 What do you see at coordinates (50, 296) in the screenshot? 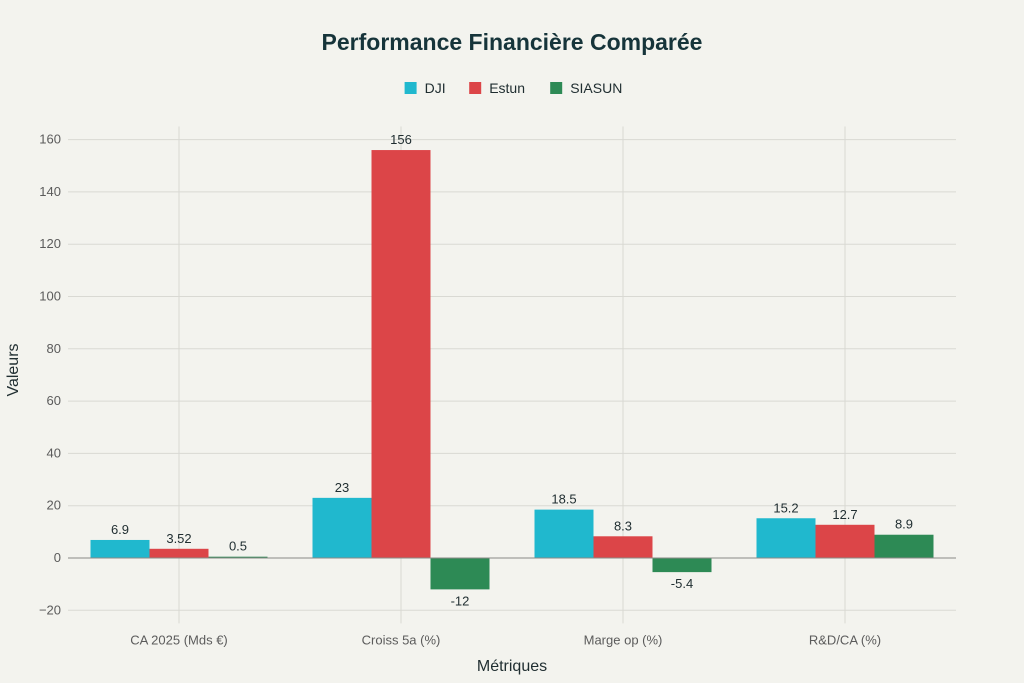
I see `y-tick-label: 100` at bounding box center [50, 296].